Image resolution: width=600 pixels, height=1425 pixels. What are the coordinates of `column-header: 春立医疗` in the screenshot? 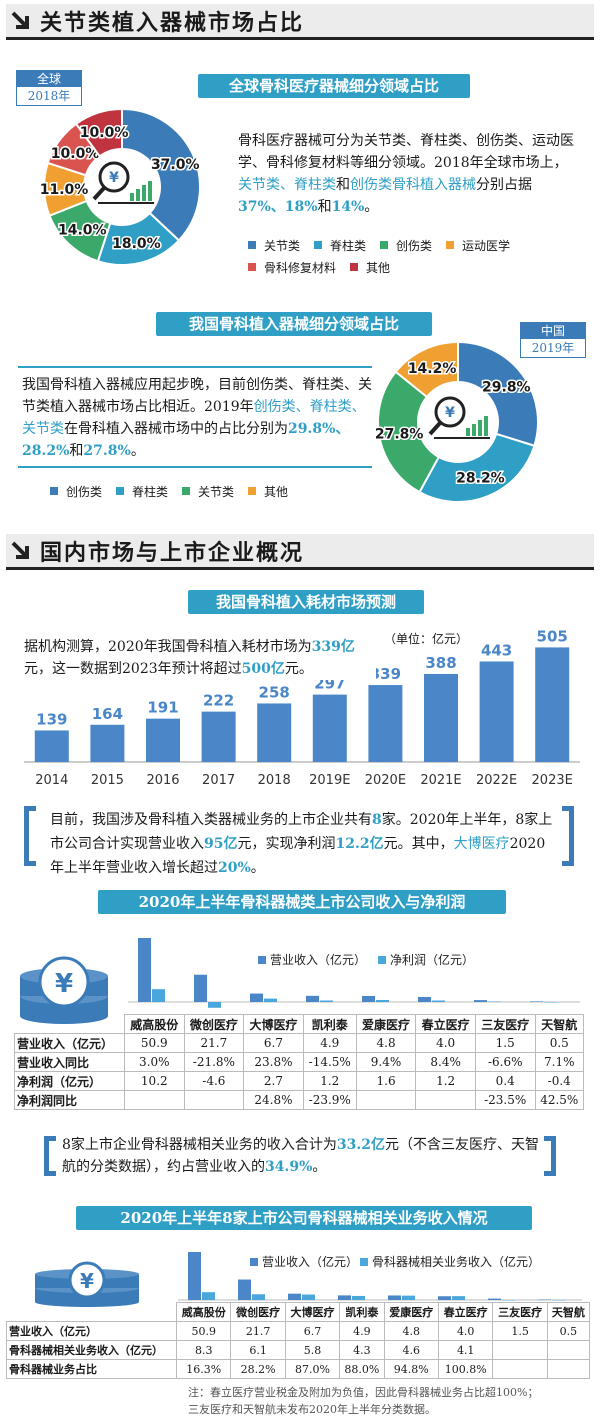 It's located at (445, 1024).